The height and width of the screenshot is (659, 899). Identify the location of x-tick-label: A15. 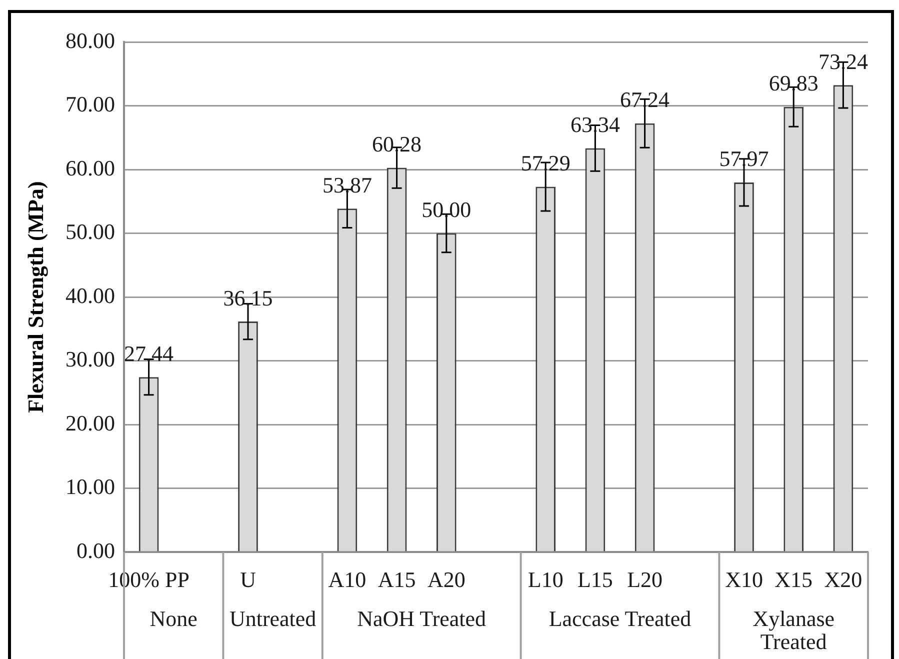
(397, 579).